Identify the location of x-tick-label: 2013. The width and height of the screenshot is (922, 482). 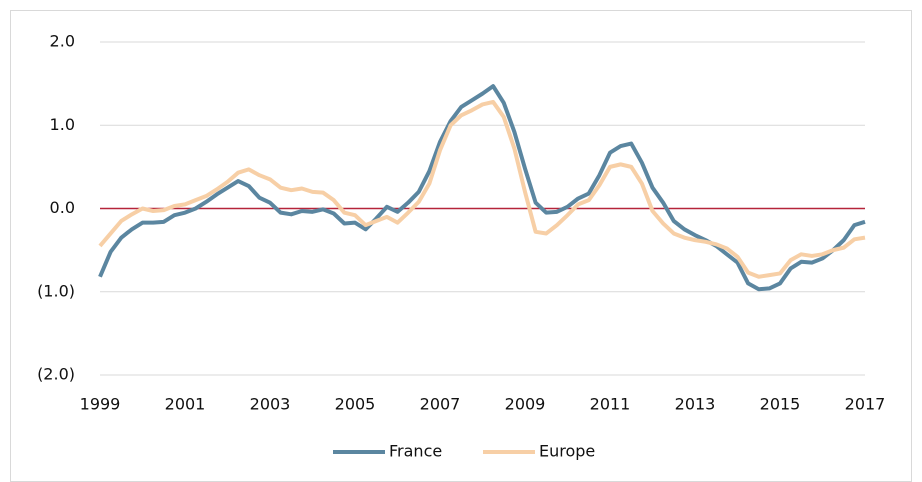
(695, 404).